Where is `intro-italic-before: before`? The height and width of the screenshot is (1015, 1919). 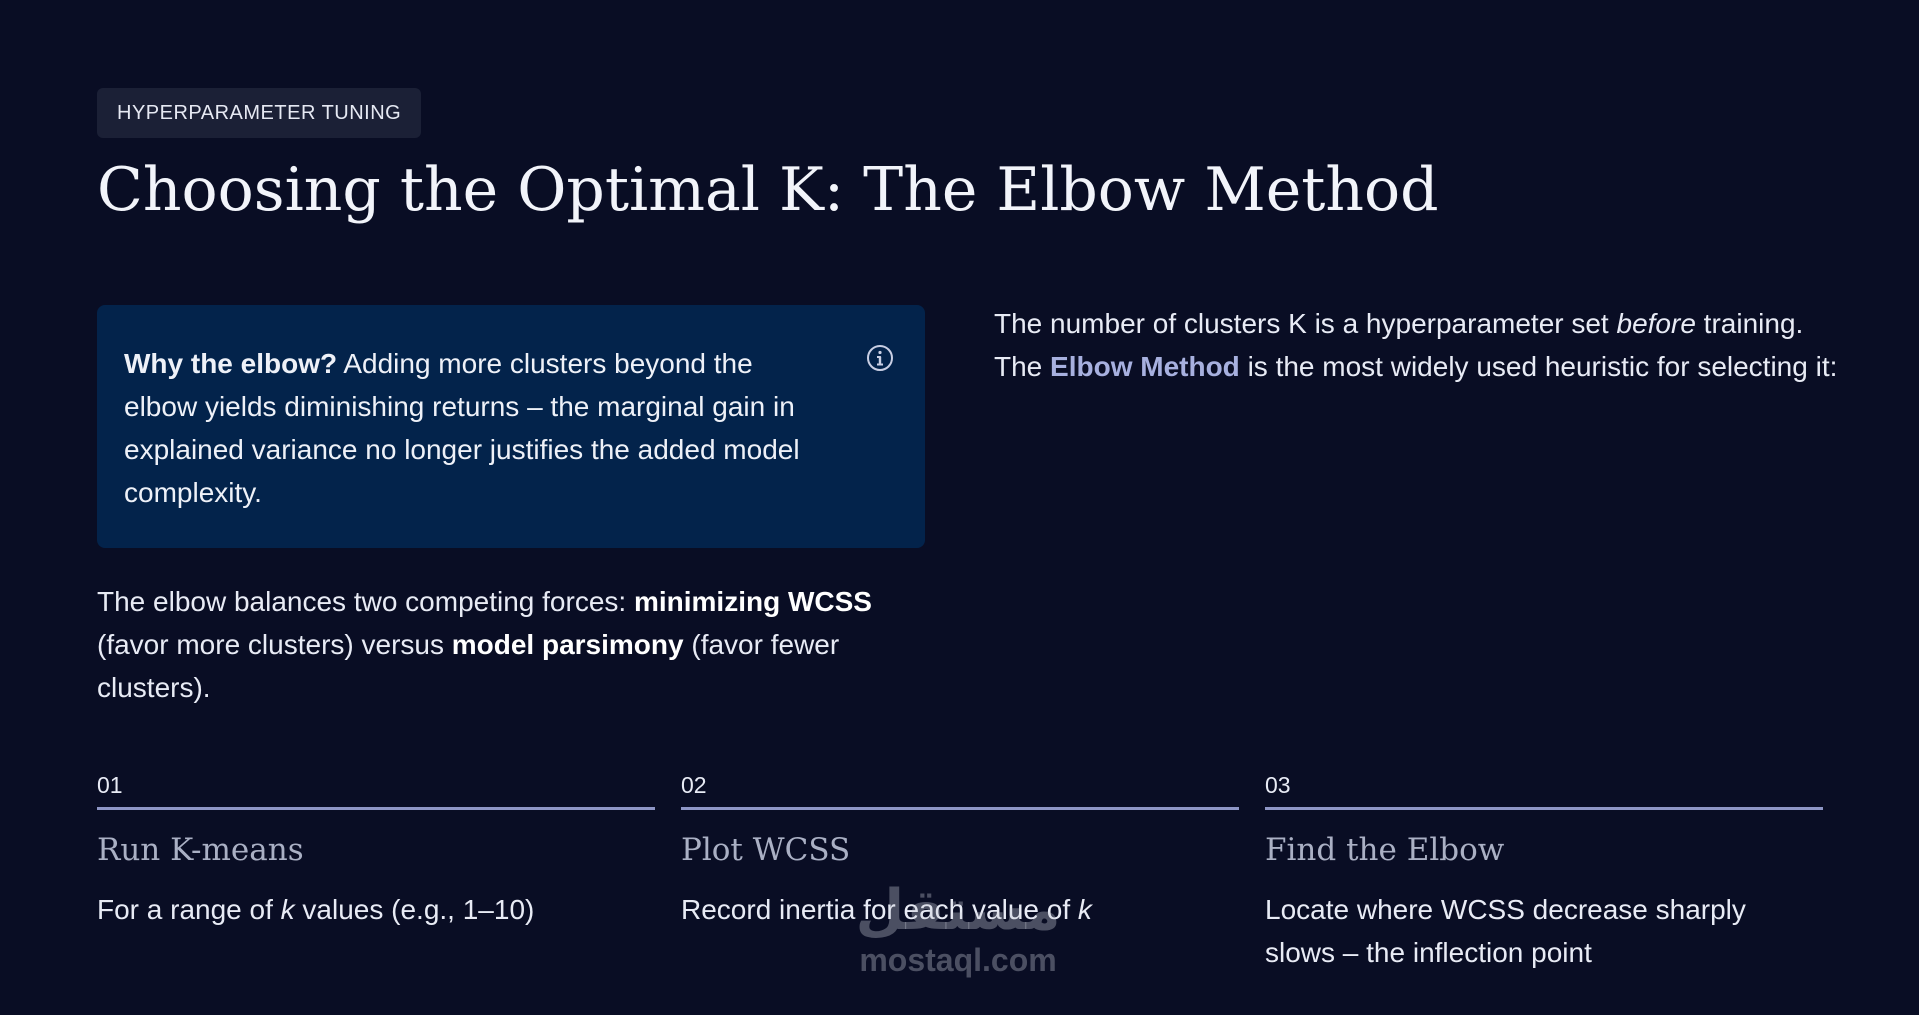
intro-italic-before: before is located at coordinates (1656, 323).